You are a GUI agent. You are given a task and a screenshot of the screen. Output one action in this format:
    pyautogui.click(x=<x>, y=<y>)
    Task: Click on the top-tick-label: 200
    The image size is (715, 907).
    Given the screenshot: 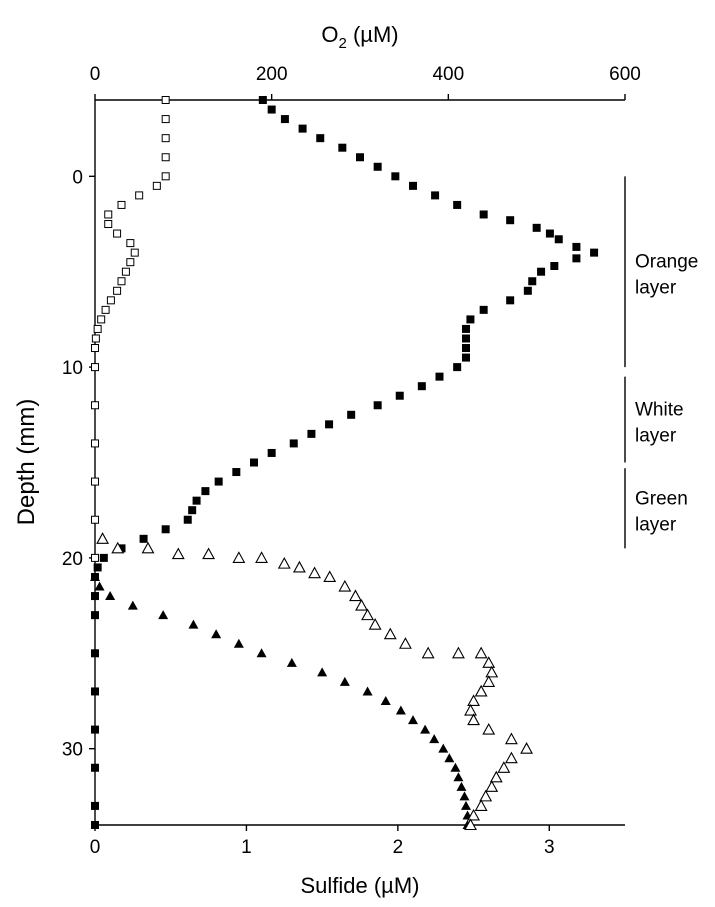 What is the action you would take?
    pyautogui.click(x=272, y=74)
    